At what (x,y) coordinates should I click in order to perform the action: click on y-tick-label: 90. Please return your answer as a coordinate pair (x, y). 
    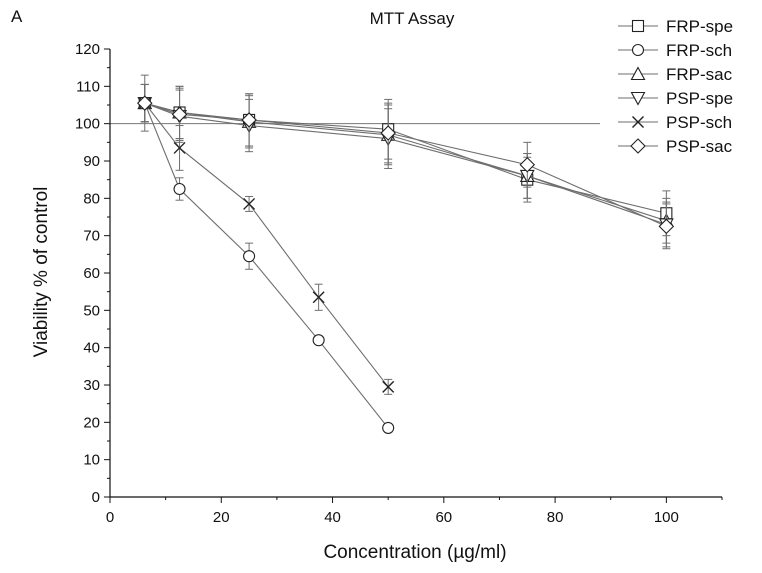
    Looking at the image, I should click on (91, 161).